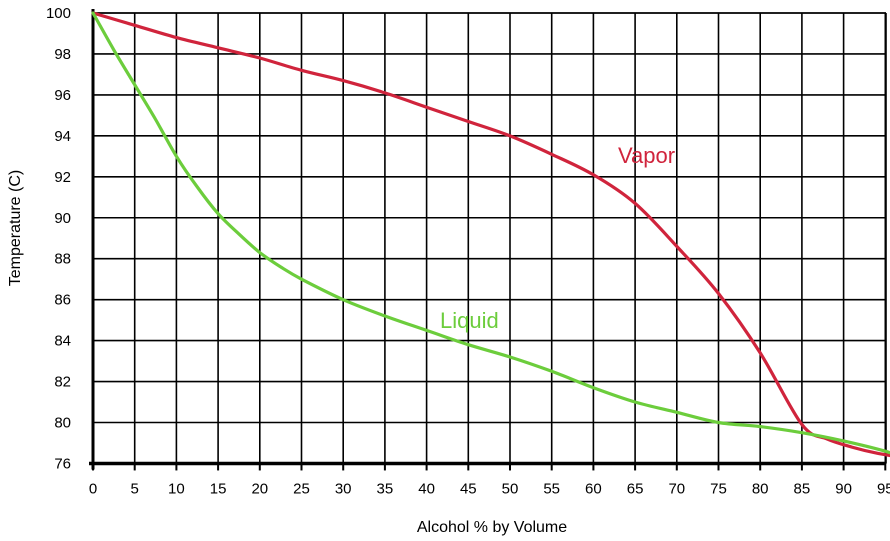 The image size is (890, 541). Describe the element at coordinates (426, 488) in the screenshot. I see `x-tick-label: 40` at that location.